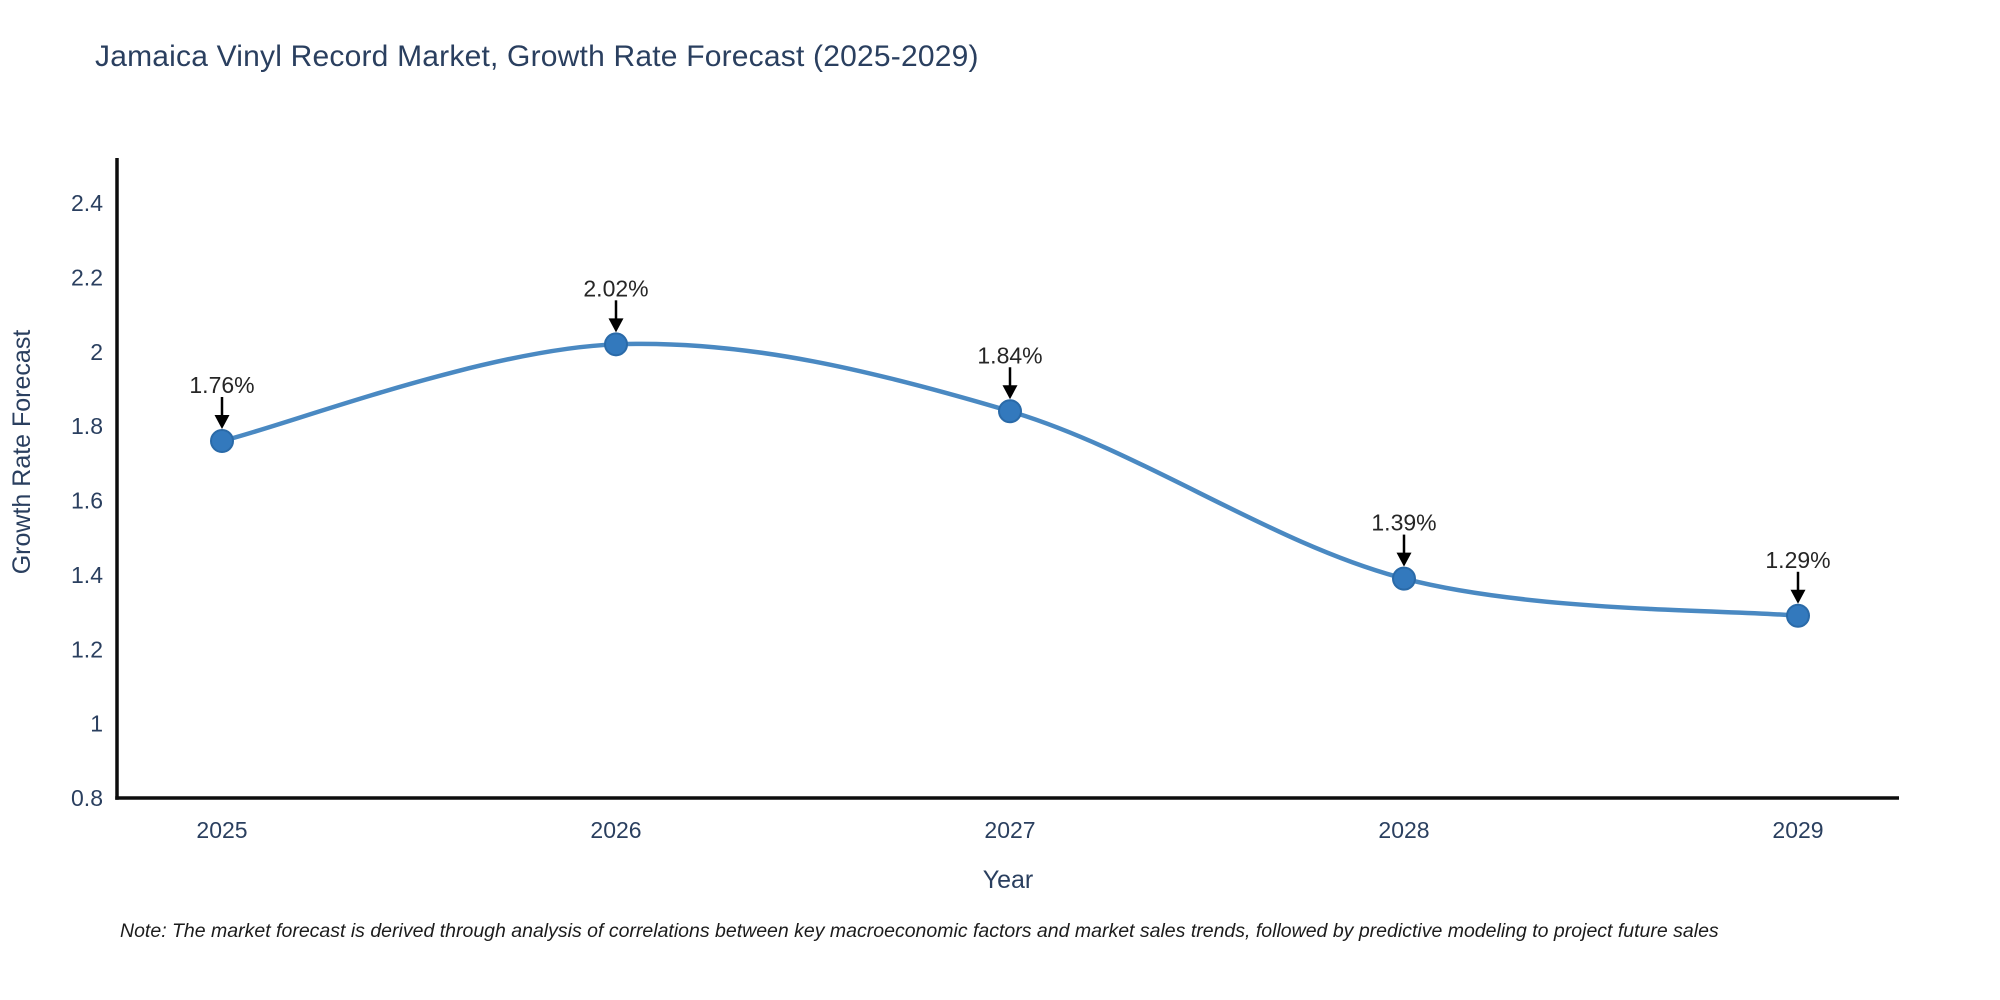 The height and width of the screenshot is (1000, 2000). I want to click on data-point-value-label: 1.39%, so click(1403, 523).